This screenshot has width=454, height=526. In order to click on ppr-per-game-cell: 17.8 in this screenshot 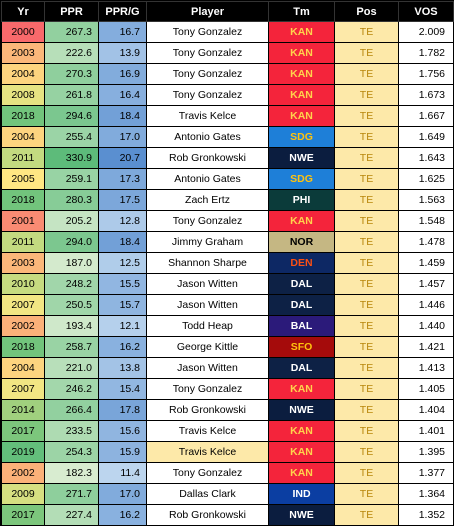, I will do `click(122, 410)`.